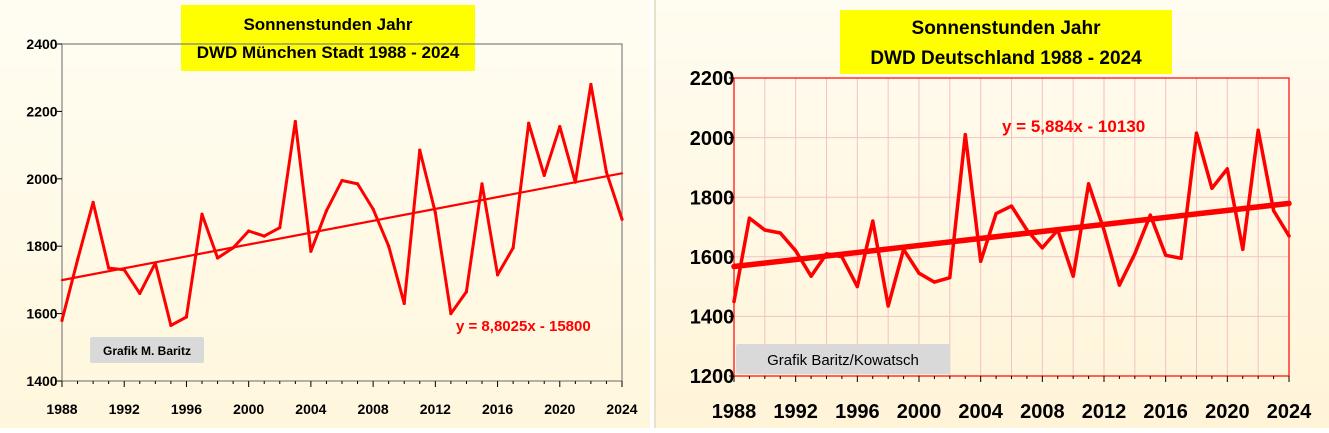 The width and height of the screenshot is (1329, 433). What do you see at coordinates (342, 227) in the screenshot?
I see `trendline` at bounding box center [342, 227].